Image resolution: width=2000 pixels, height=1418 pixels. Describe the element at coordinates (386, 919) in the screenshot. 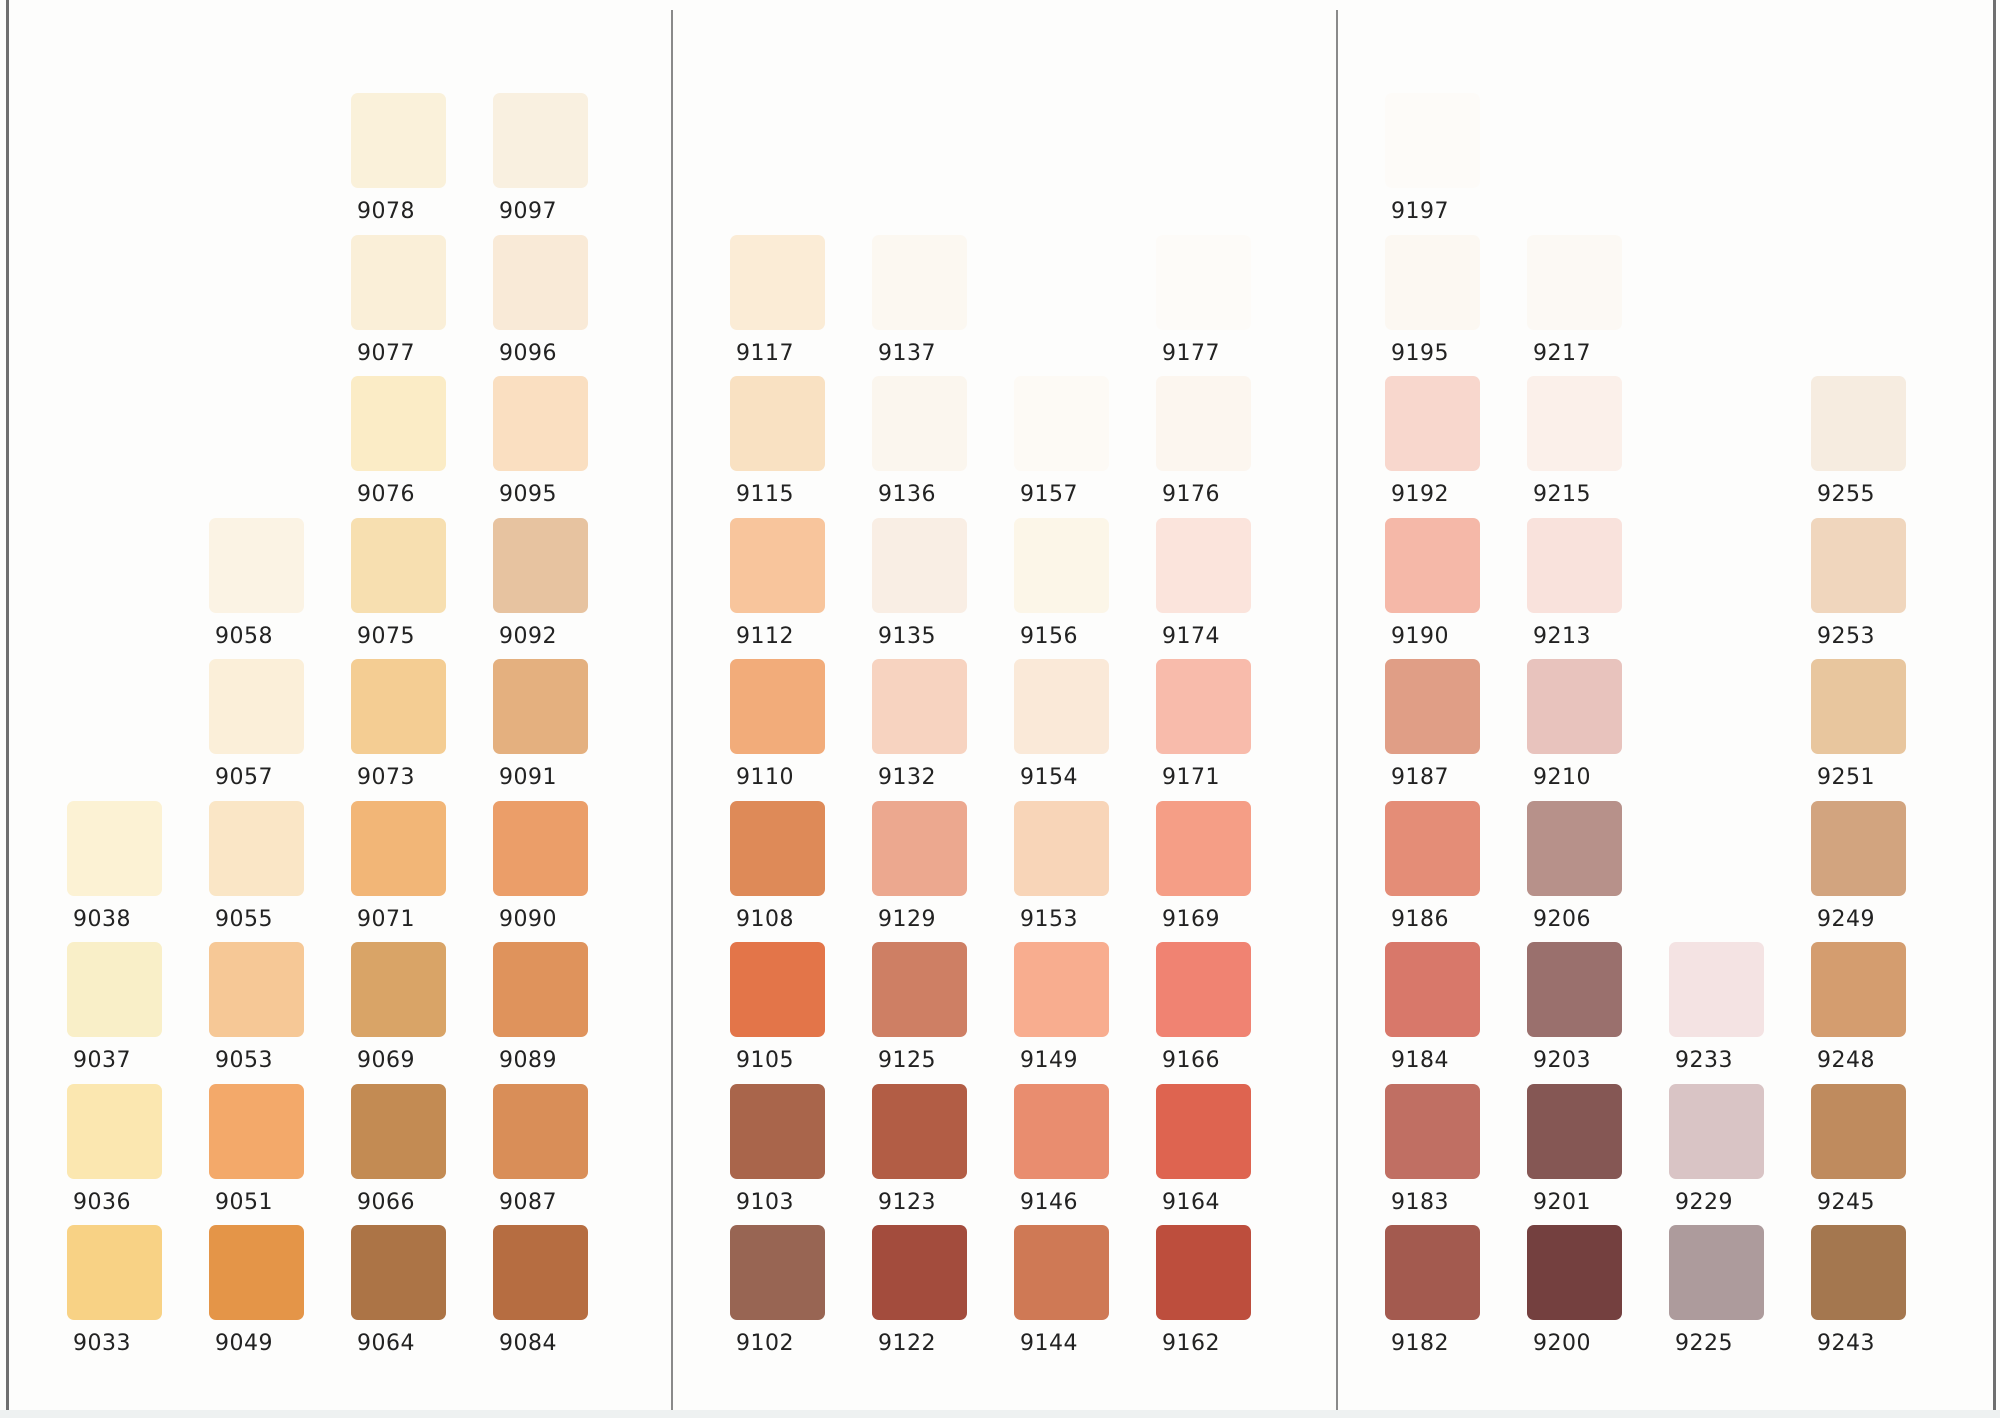

I see `color-code-label: 9071` at that location.